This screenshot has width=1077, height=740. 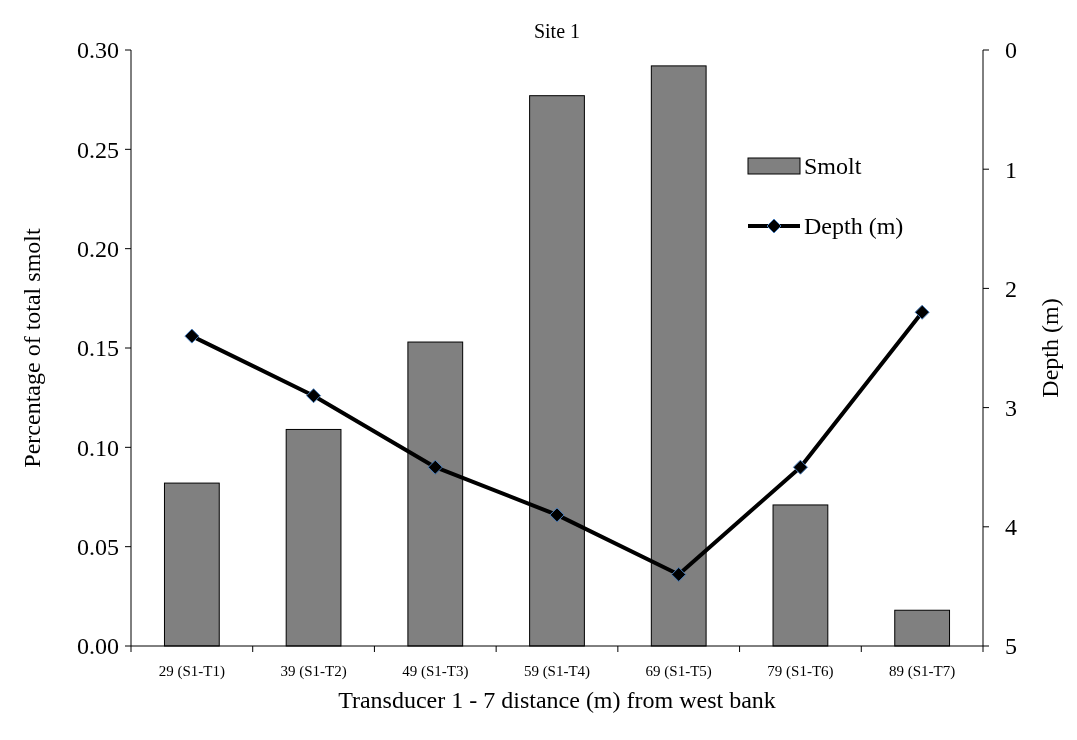 What do you see at coordinates (800, 671) in the screenshot?
I see `x-tick-label: 79 (S1-T6)` at bounding box center [800, 671].